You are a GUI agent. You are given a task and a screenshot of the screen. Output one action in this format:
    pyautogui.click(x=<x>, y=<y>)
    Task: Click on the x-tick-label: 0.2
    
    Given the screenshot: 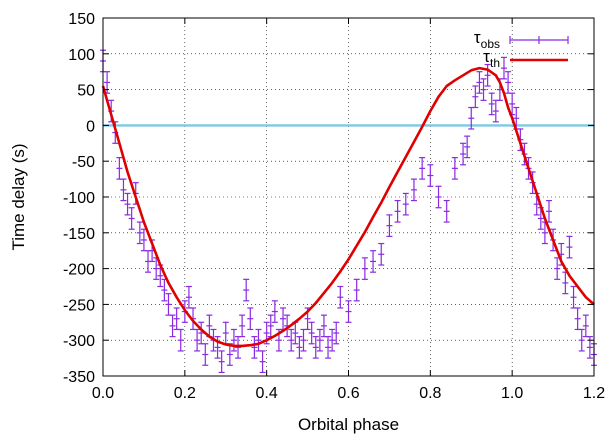 What is the action you would take?
    pyautogui.click(x=185, y=393)
    